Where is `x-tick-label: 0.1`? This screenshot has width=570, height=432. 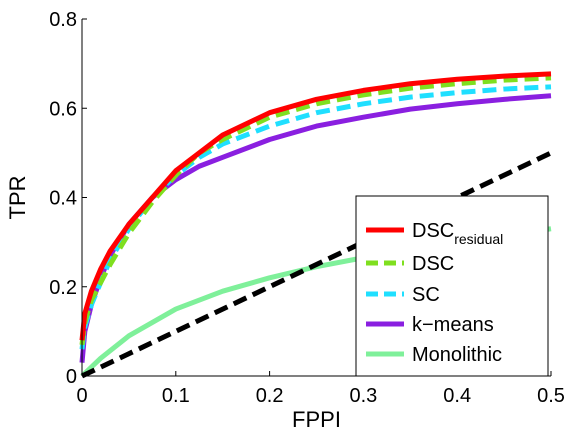 x-tick-label: 0.1 is located at coordinates (176, 396).